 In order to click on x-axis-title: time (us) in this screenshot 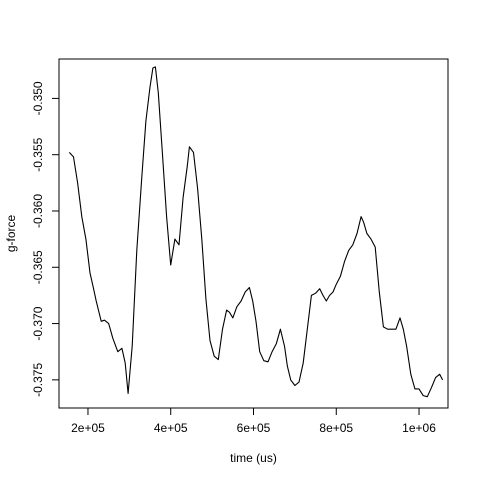, I will do `click(253, 458)`.